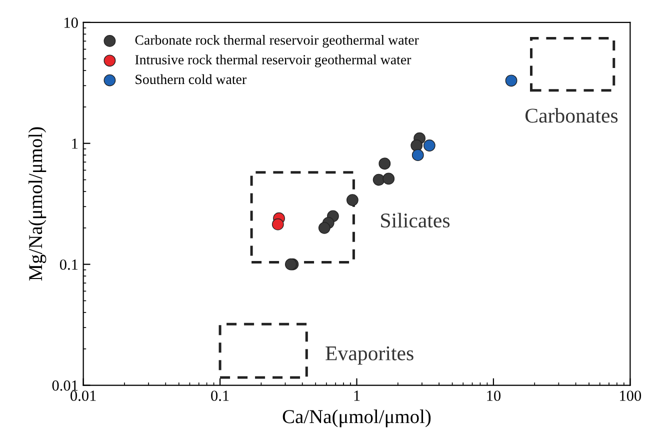  I want to click on legend-label: Intrusive rock thermal reservoir geothermal water, so click(273, 61).